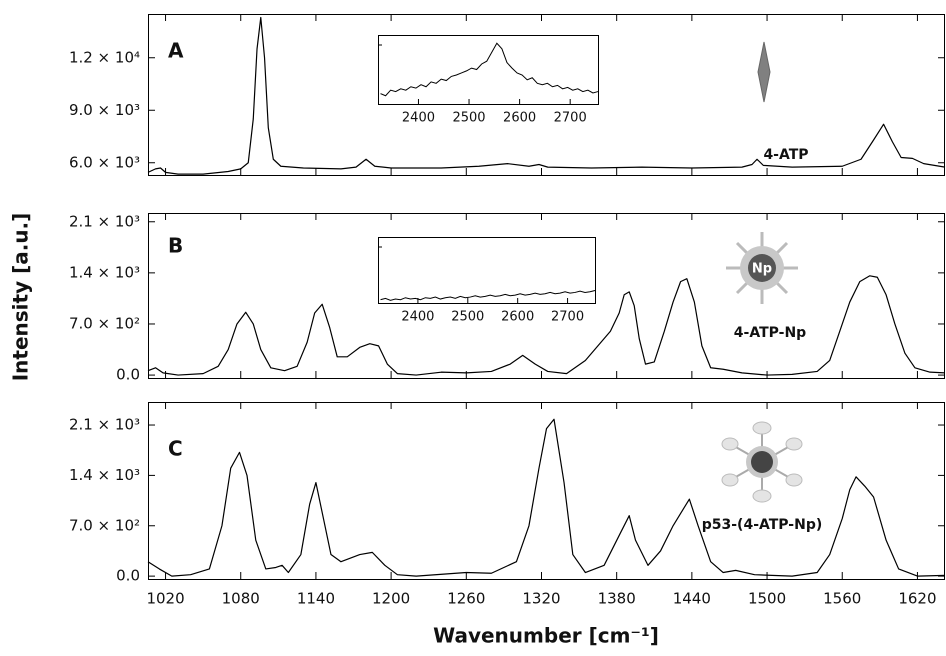 This screenshot has height=656, width=946. What do you see at coordinates (762, 525) in the screenshot?
I see `annotation: p53-(4-ATP-Np)` at bounding box center [762, 525].